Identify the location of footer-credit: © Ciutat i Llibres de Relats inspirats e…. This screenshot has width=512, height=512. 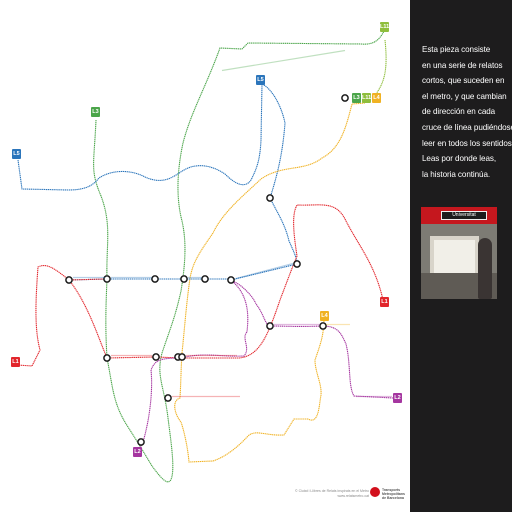
(329, 494).